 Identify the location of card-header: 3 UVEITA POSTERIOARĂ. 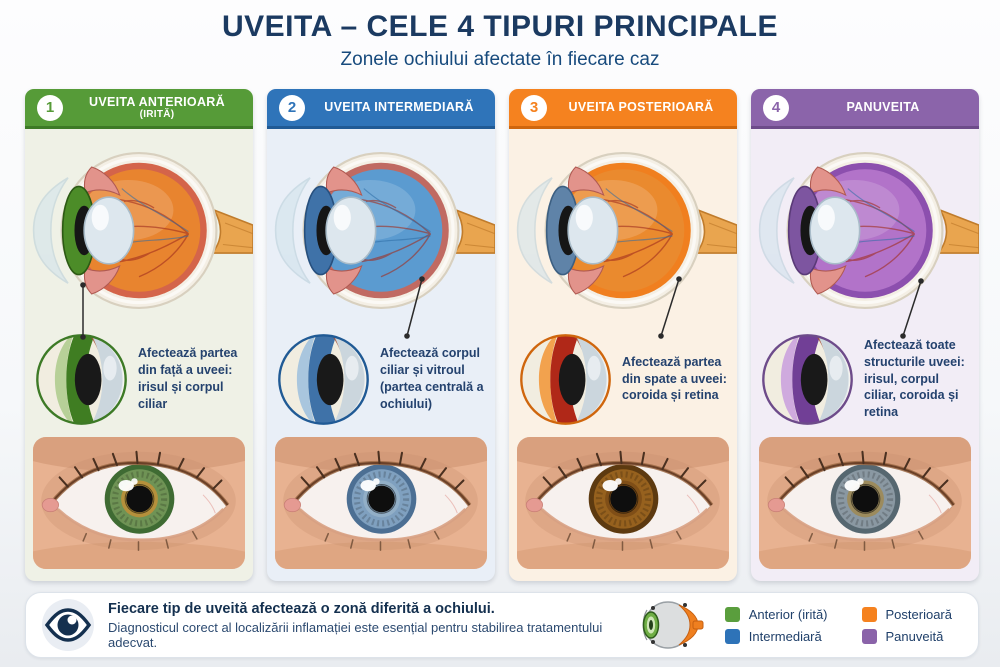
(623, 109).